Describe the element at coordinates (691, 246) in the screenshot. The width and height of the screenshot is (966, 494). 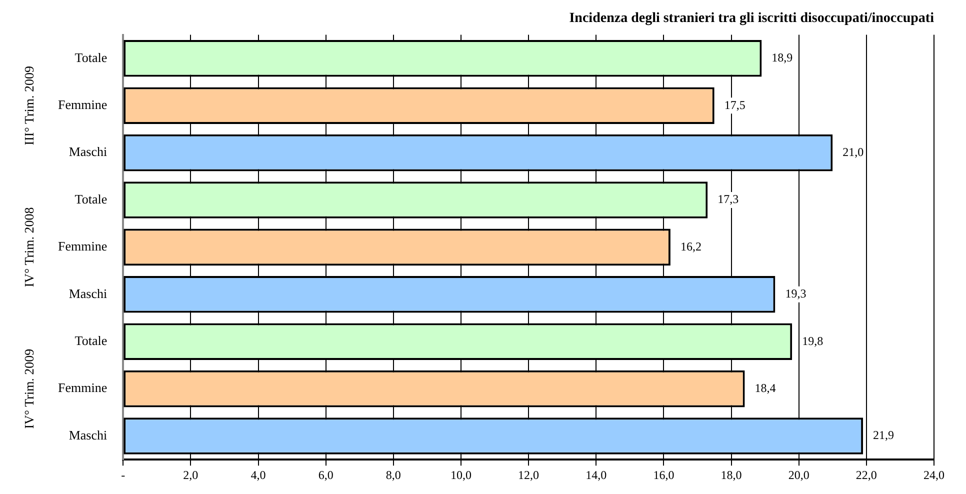
I see `data-label: 16,2` at that location.